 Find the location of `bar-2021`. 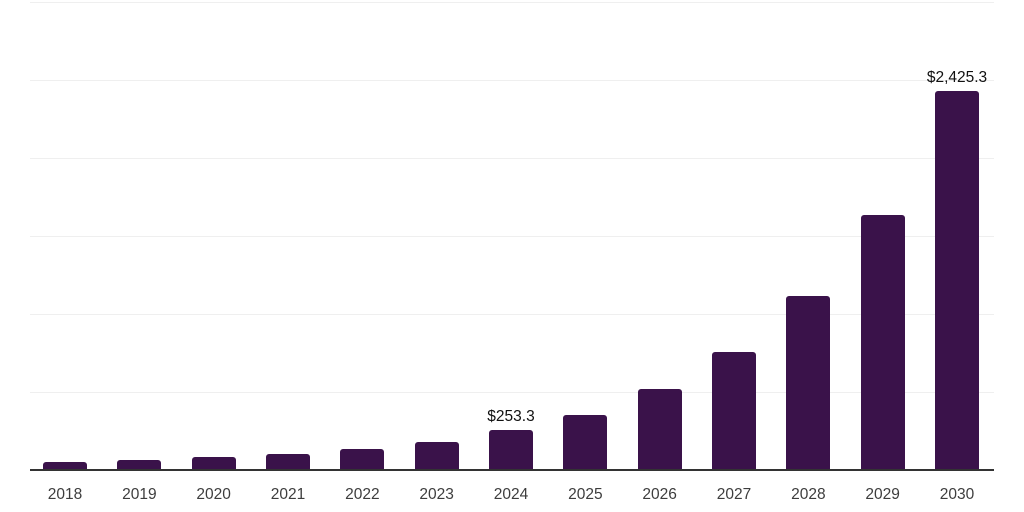

bar-2021 is located at coordinates (288, 461).